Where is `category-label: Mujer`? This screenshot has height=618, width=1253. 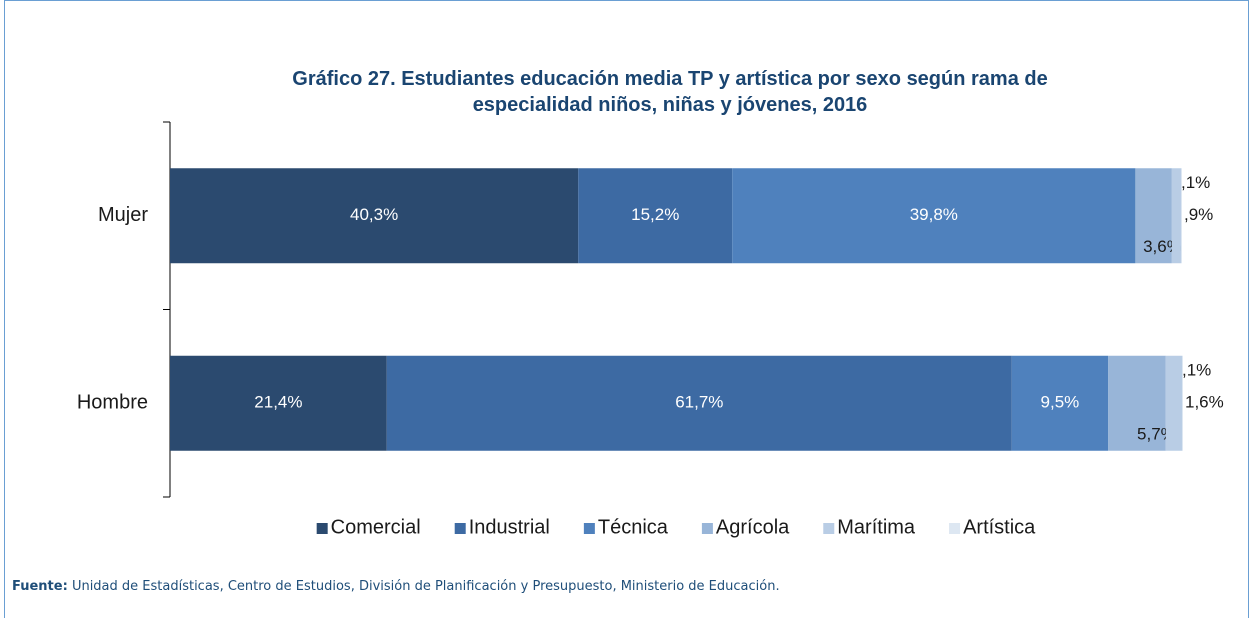
category-label: Mujer is located at coordinates (123, 215).